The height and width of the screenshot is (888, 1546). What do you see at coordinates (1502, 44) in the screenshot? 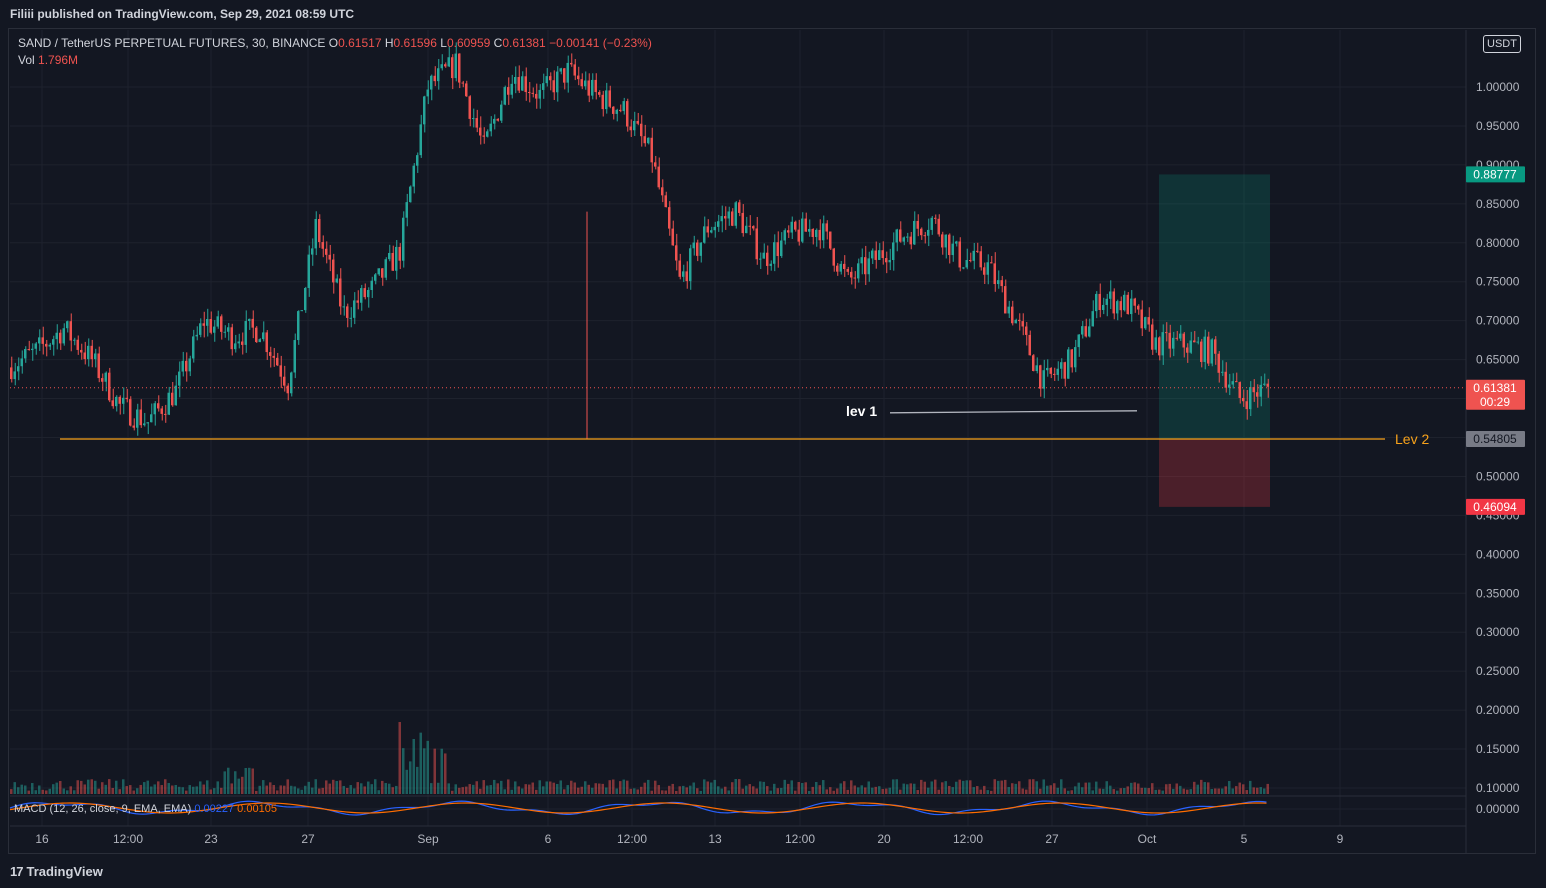
I see `currency-button: USDT` at bounding box center [1502, 44].